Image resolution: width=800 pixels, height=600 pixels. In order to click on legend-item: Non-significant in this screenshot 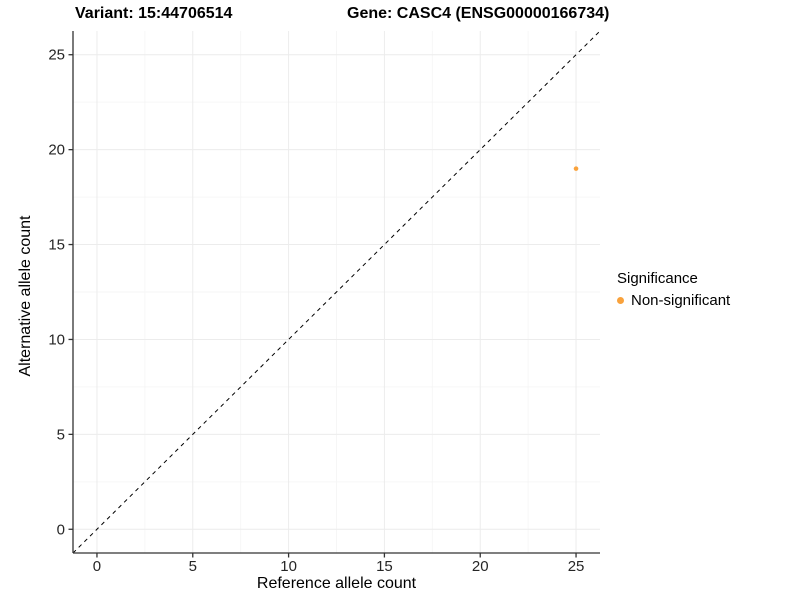, I will do `click(673, 300)`.